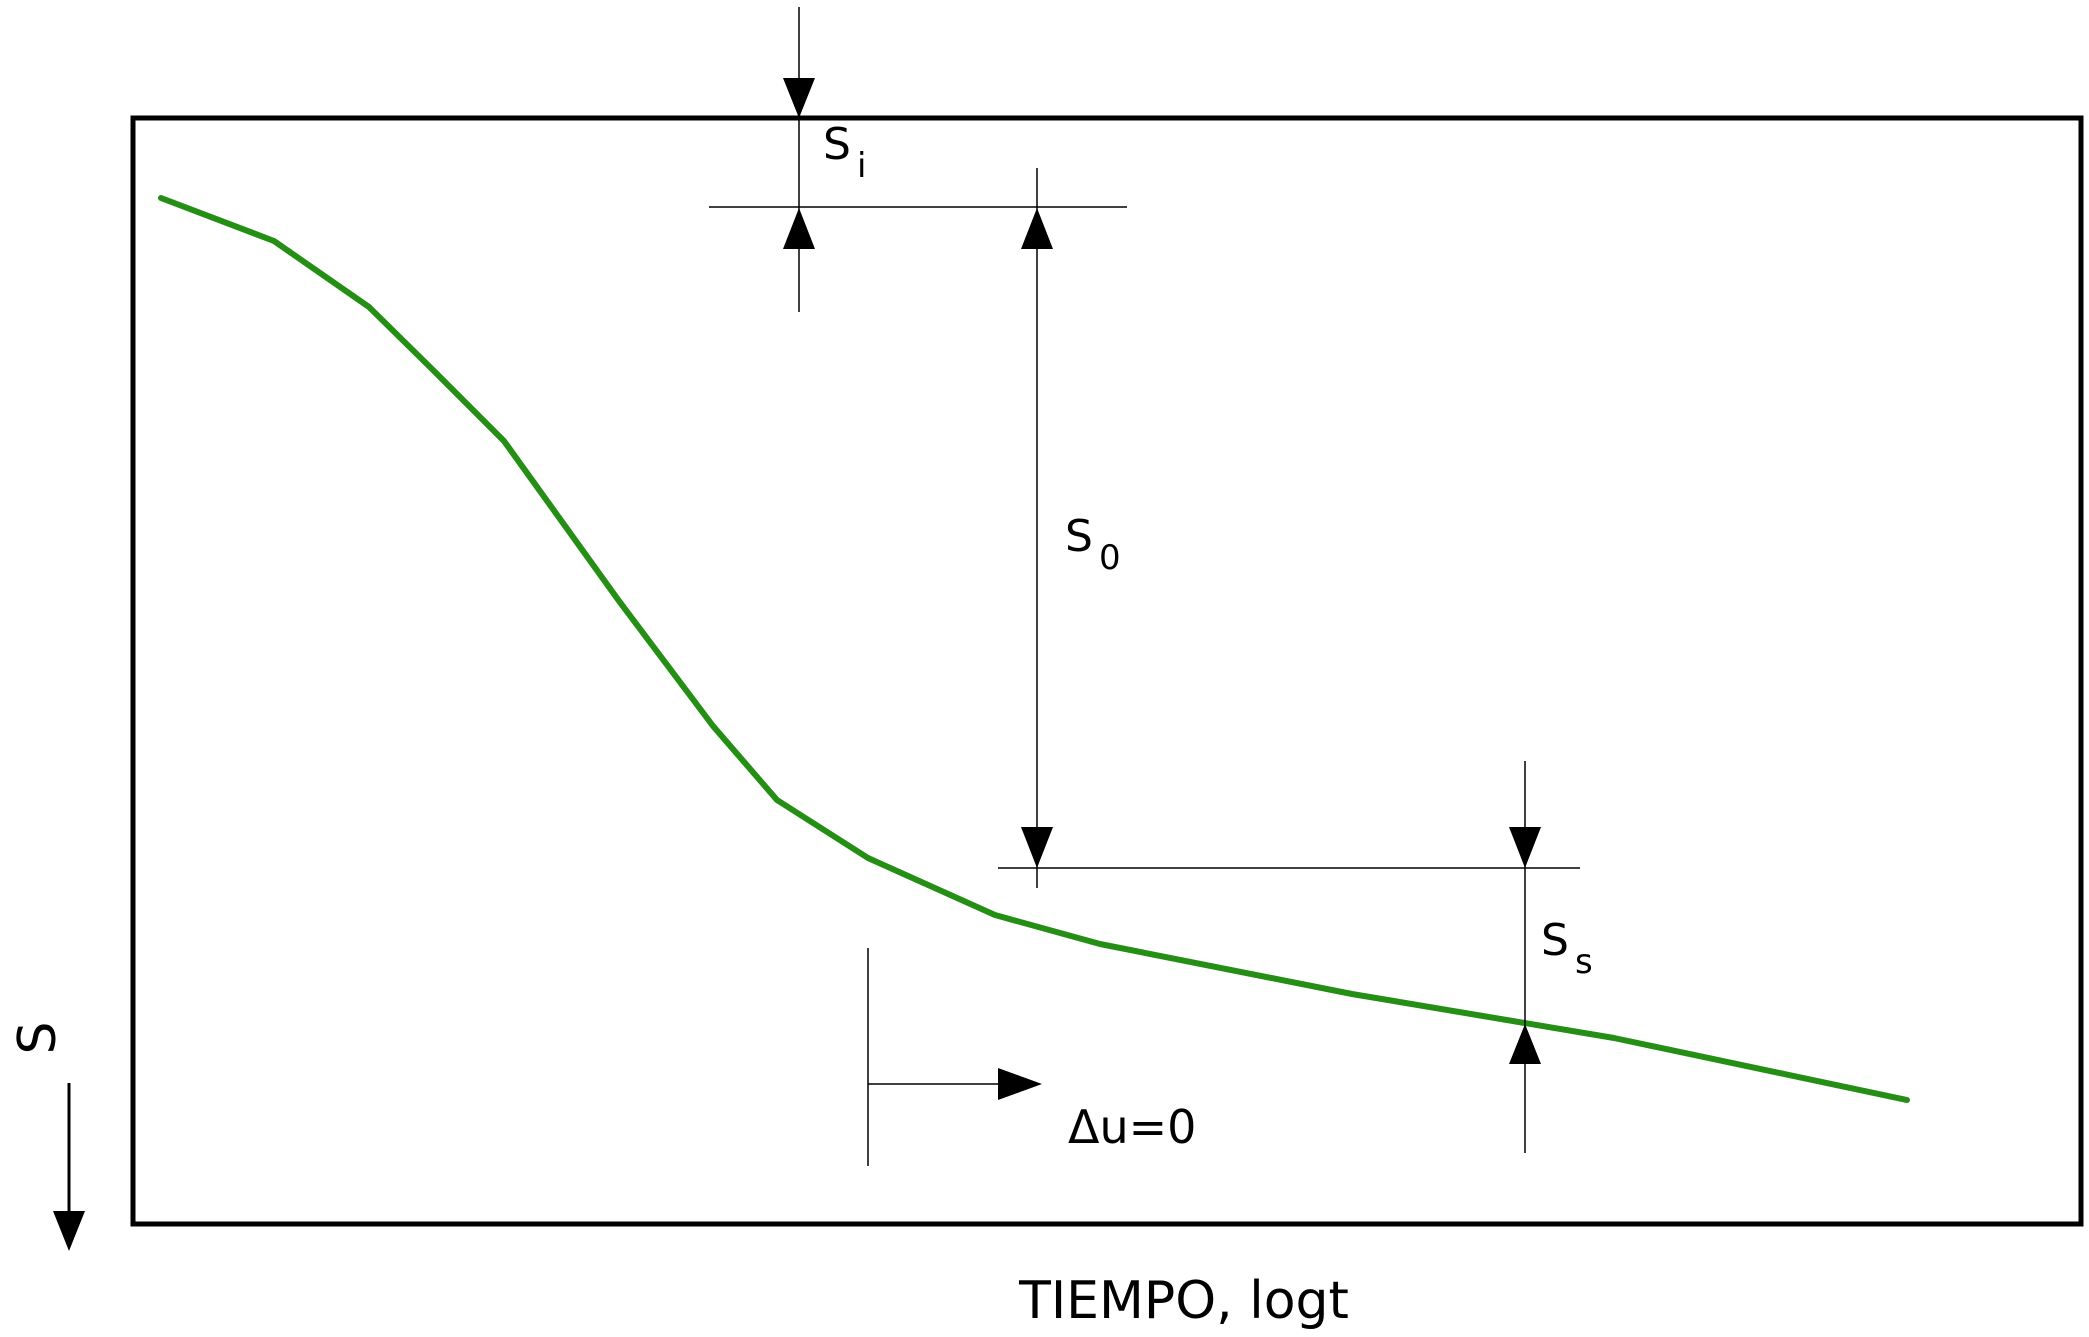 Image resolution: width=2089 pixels, height=1337 pixels. Describe the element at coordinates (1584, 962) in the screenshot. I see `label-subscript: s` at that location.